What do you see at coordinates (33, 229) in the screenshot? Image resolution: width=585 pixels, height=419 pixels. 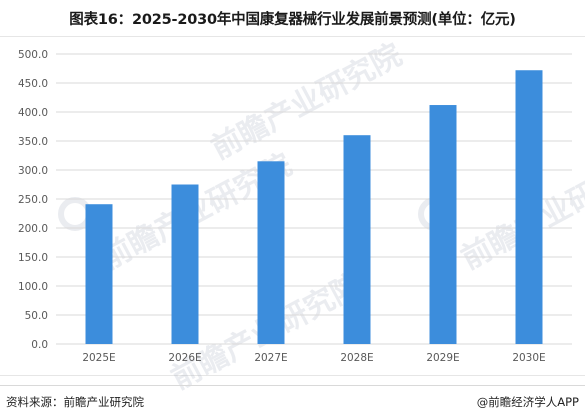 I see `y-tick-label: 200.0` at bounding box center [33, 229].